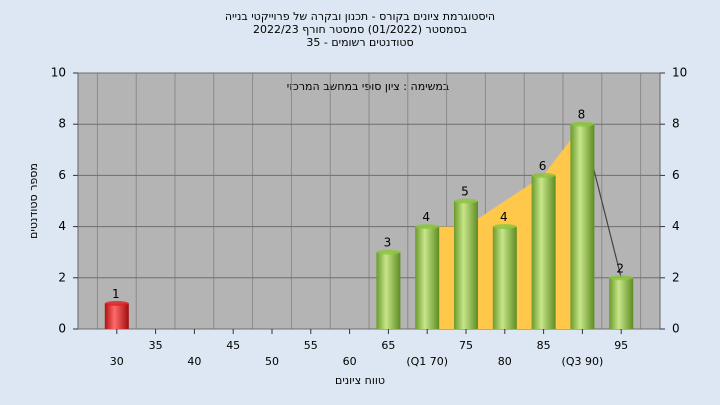 This screenshot has height=405, width=720. Describe the element at coordinates (58, 73) in the screenshot. I see `y-tick-label: 10` at that location.